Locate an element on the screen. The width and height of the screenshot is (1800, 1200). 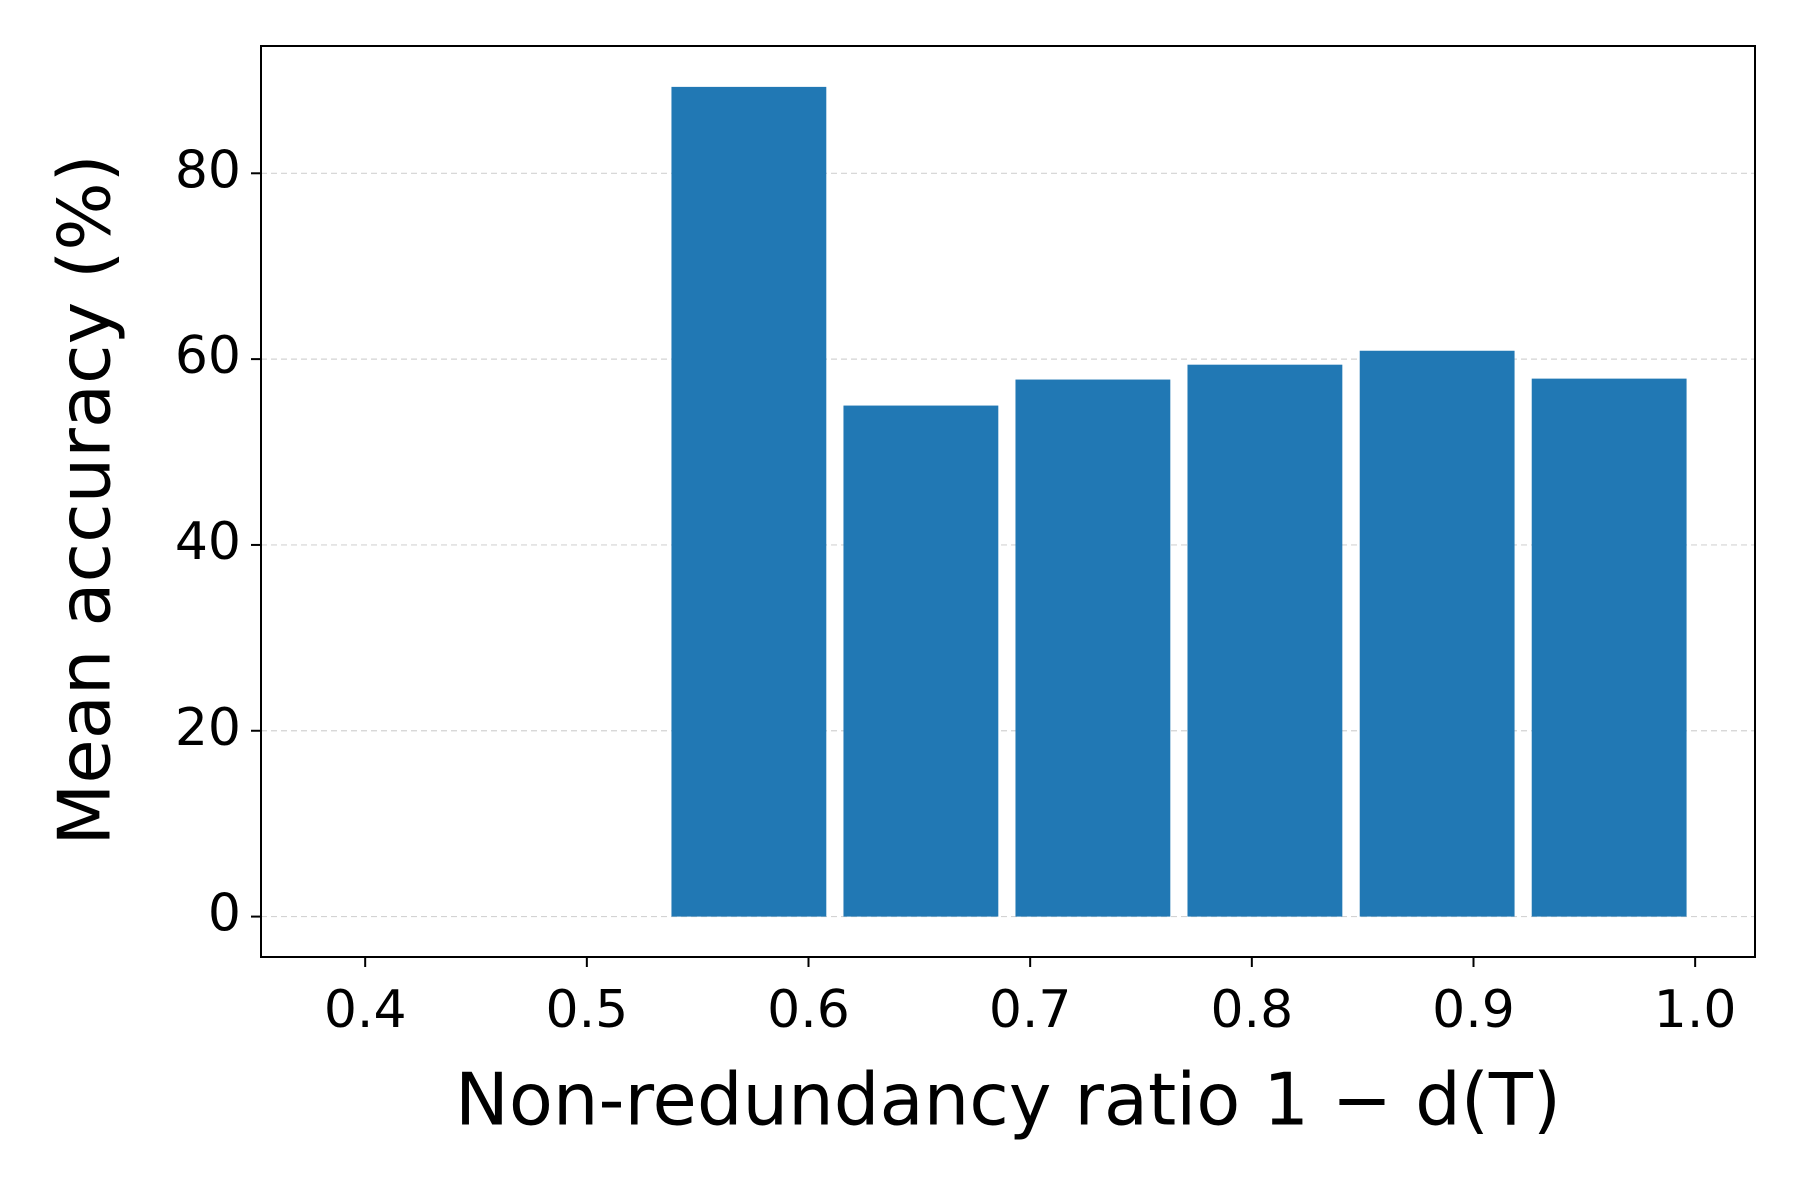
x-tick-label: 0.4 is located at coordinates (365, 1010).